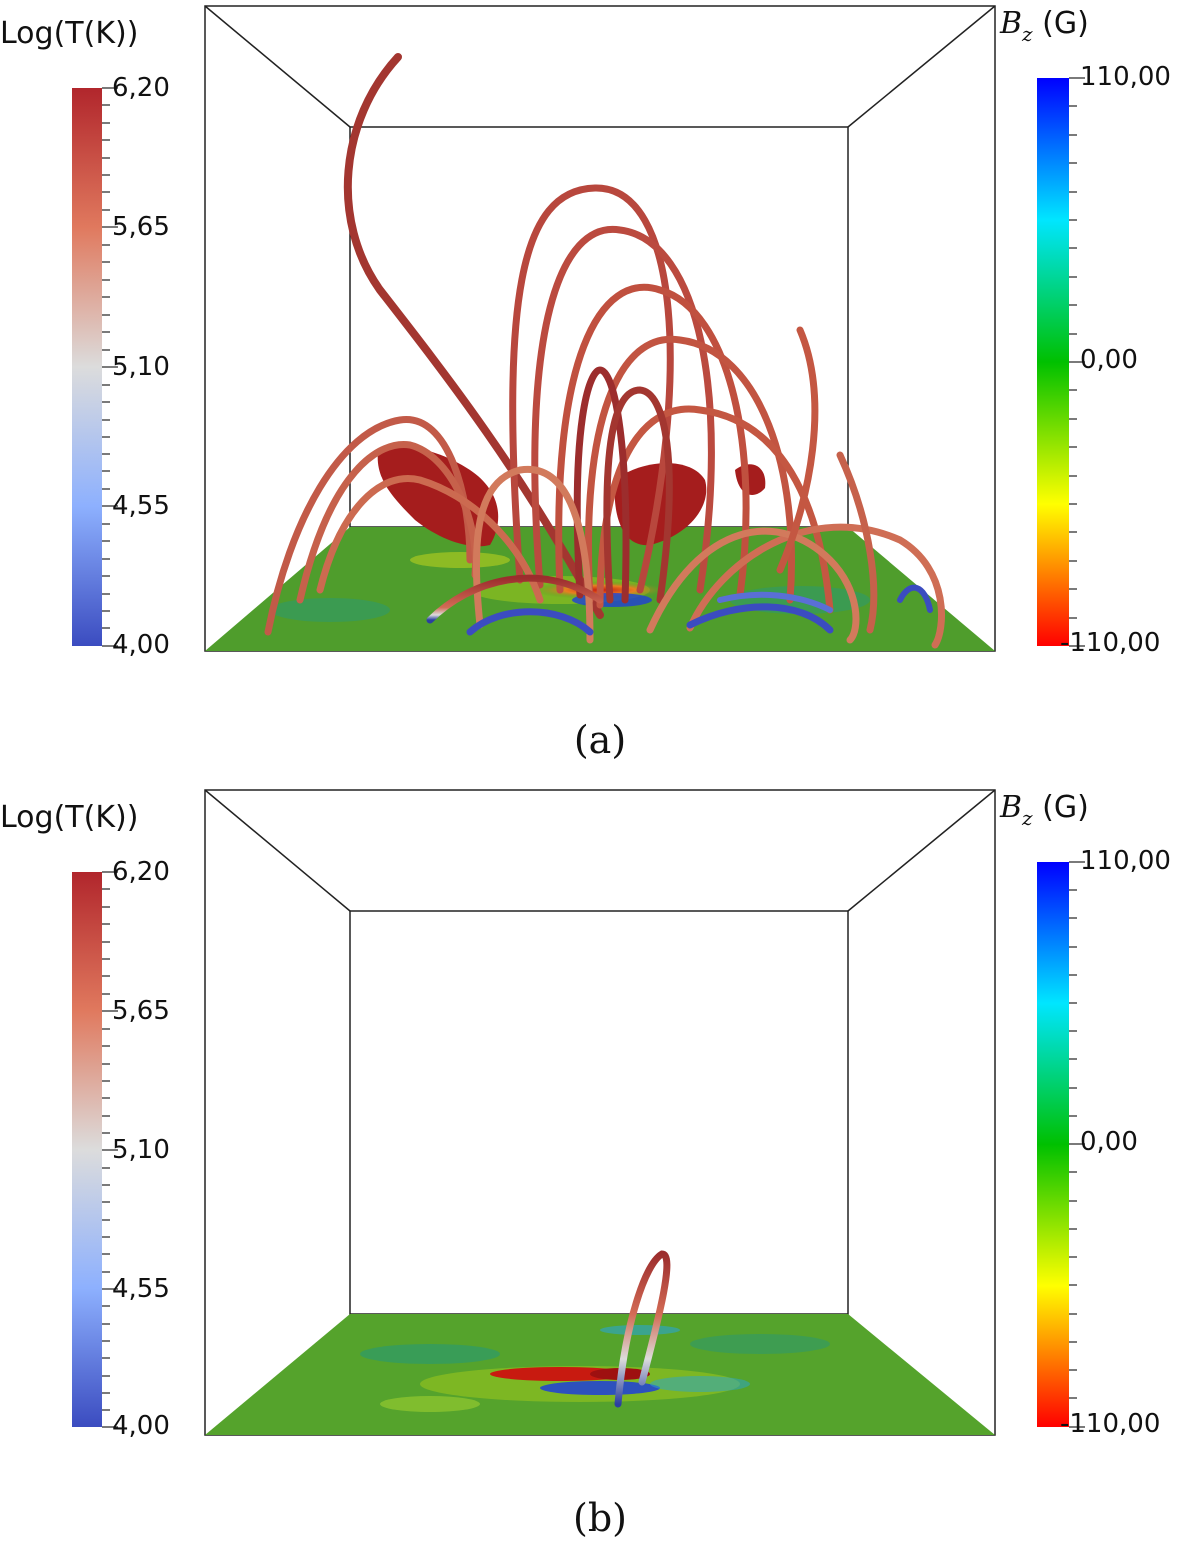  Describe the element at coordinates (600, 740) in the screenshot. I see `panel-a-label: (a)` at that location.